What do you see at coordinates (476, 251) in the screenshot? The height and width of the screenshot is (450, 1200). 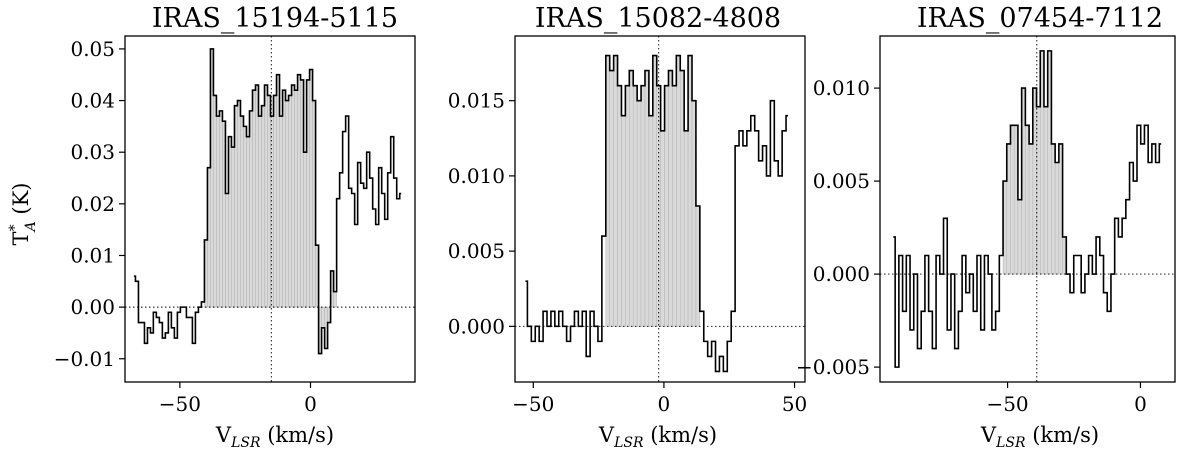 I see `panel-2-y-tick-label: 0.005` at bounding box center [476, 251].